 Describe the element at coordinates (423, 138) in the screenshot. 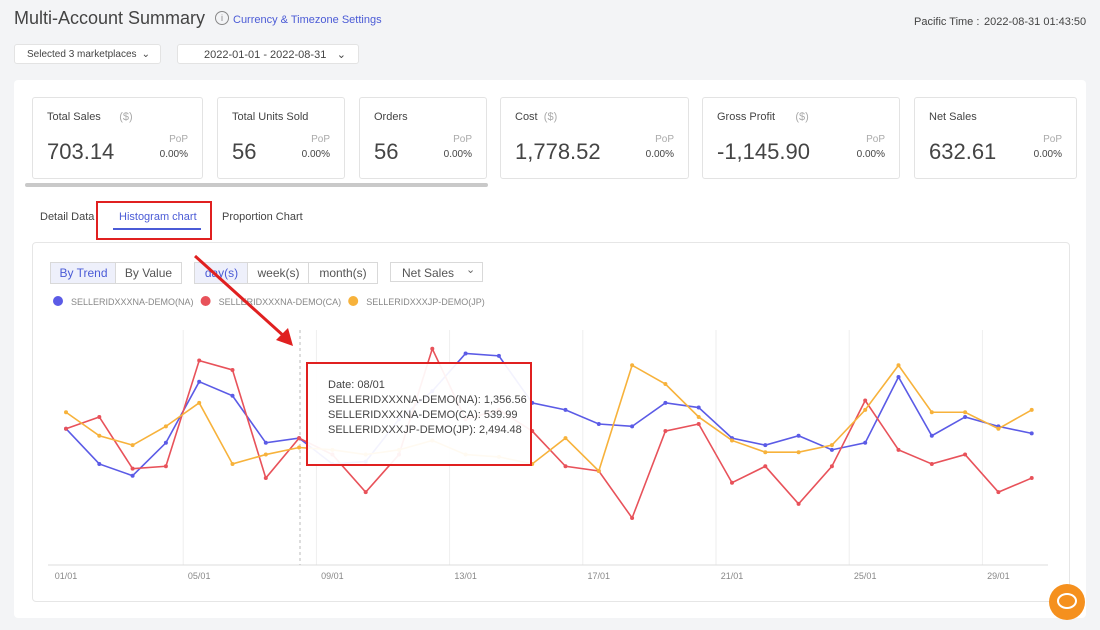

I see `kpi-card: Orders 56 PoP 0.00%` at that location.